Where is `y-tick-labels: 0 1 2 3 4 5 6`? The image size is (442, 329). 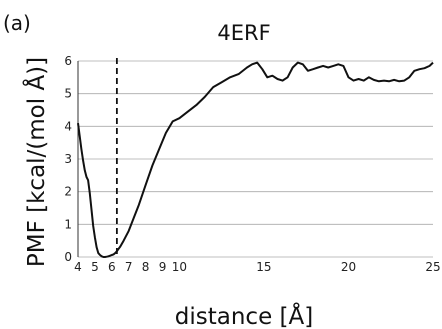
y-tick-labels: 0 1 2 3 4 5 6 is located at coordinates (68, 159).